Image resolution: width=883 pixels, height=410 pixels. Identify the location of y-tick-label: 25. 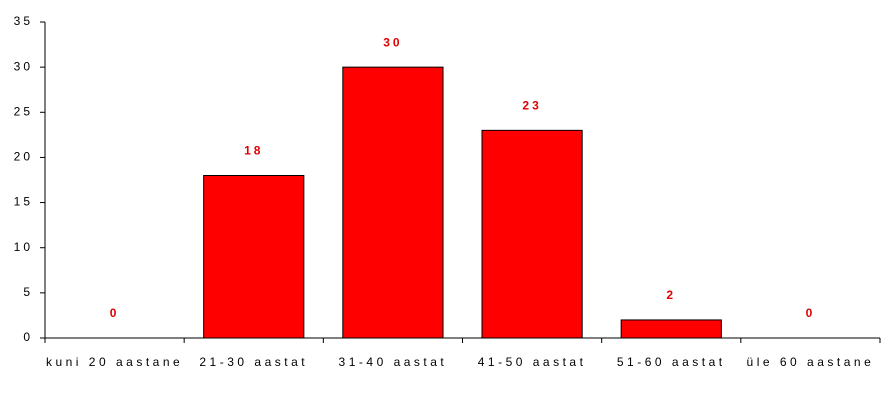
(23, 111).